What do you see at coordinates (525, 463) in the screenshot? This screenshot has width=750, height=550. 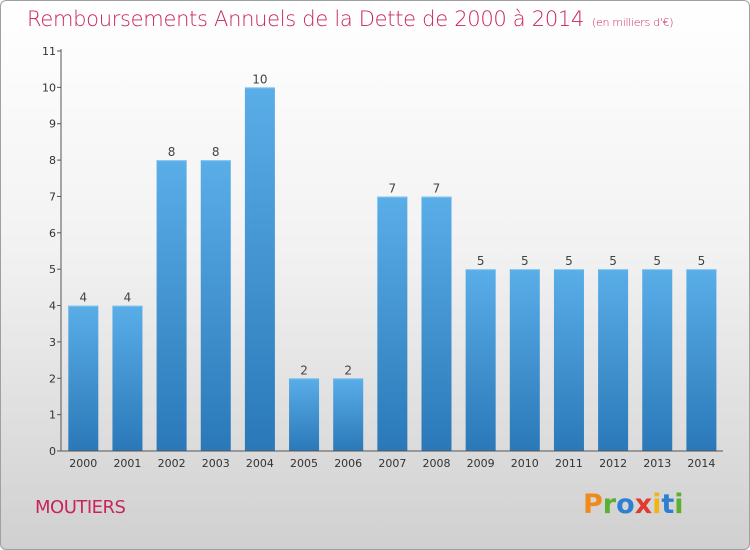 I see `x-tick-label: 2010` at bounding box center [525, 463].